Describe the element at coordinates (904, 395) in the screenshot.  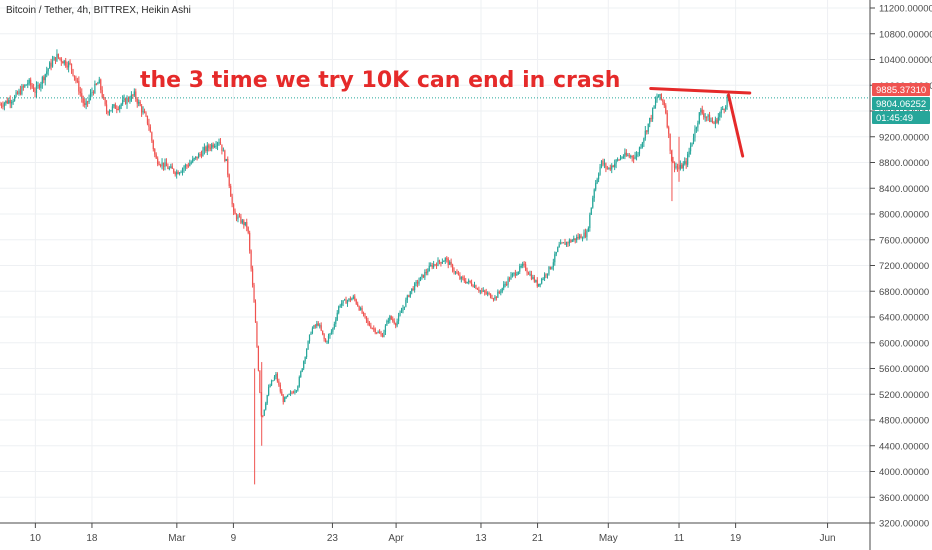
I see `y-tick-label: 5200.00000` at that location.